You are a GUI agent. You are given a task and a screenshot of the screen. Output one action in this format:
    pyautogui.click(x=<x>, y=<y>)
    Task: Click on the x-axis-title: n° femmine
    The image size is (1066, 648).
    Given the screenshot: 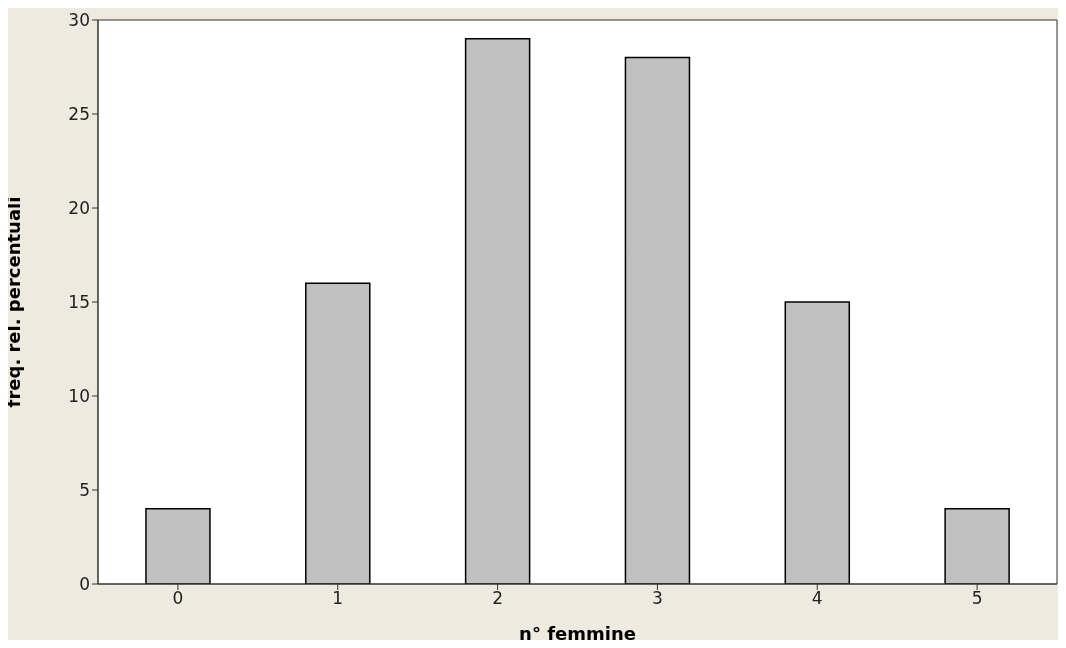 What is the action you would take?
    pyautogui.click(x=577, y=633)
    